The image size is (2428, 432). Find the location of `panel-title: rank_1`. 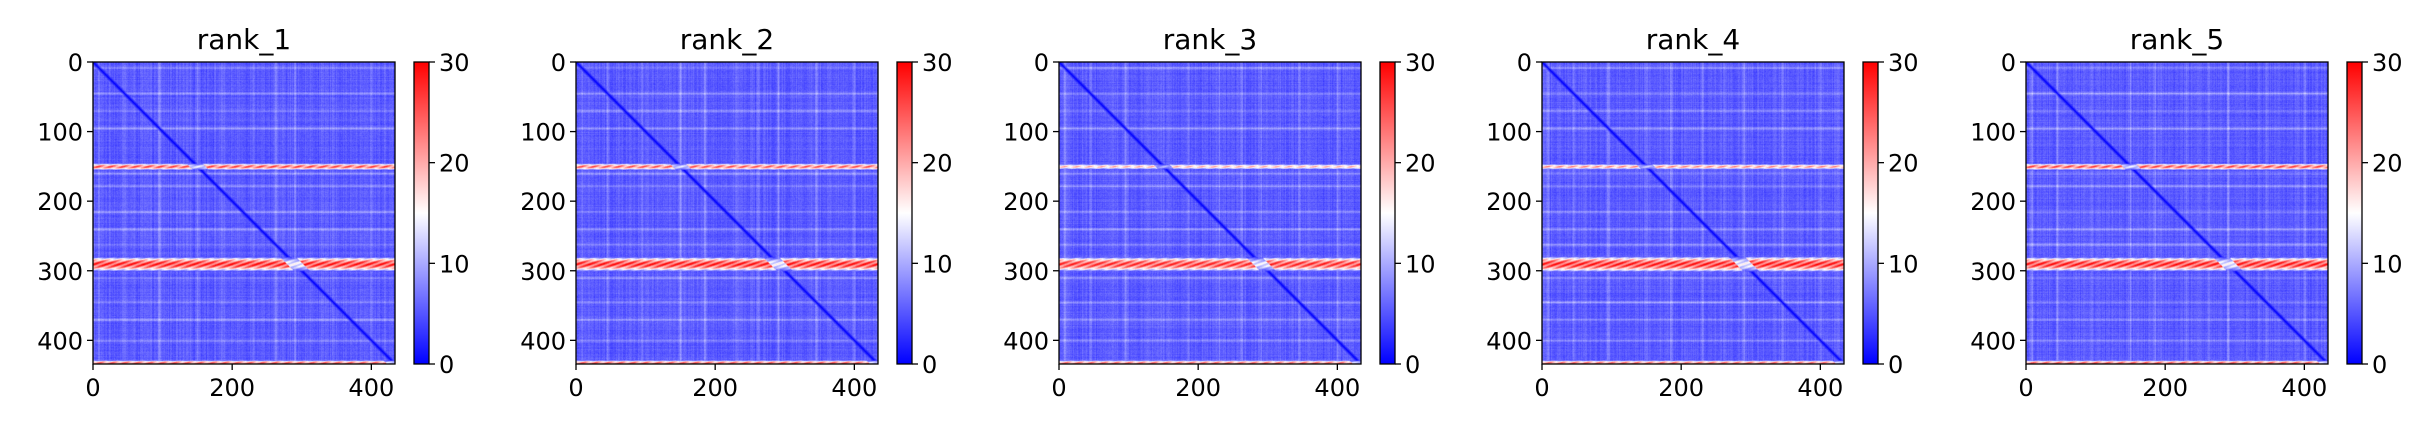

panel-title: rank_1 is located at coordinates (244, 39).